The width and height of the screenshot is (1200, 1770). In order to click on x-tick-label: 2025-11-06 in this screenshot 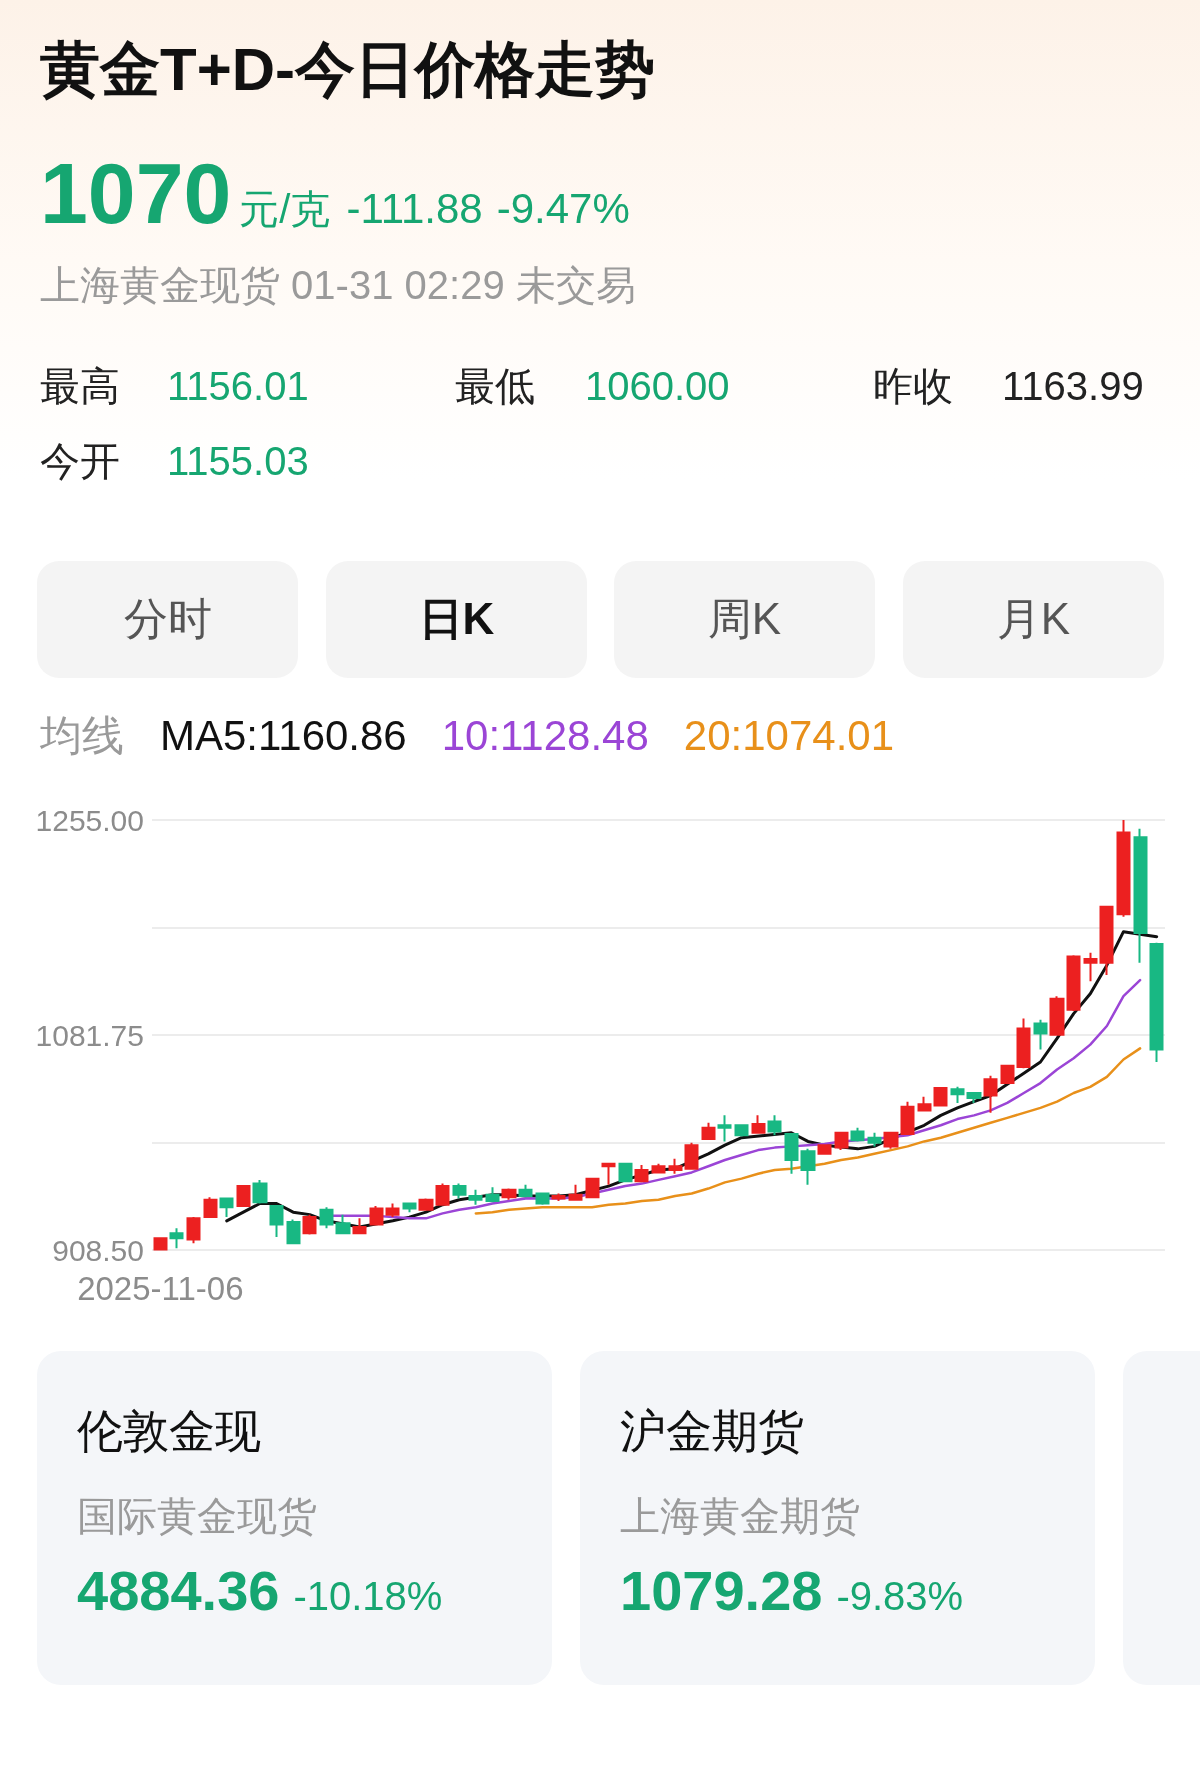, I will do `click(160, 1288)`.